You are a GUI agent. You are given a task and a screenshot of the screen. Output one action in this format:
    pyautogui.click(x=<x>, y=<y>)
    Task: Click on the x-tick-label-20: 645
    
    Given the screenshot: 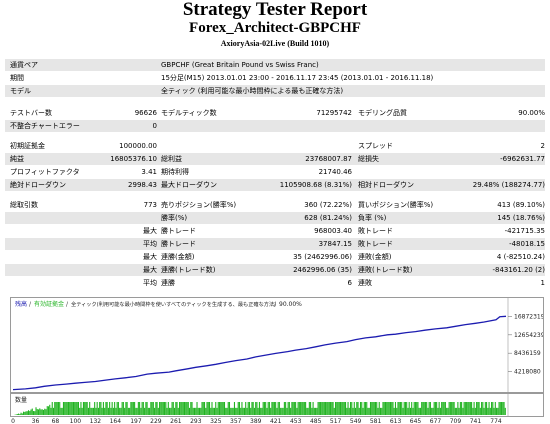 What is the action you would take?
    pyautogui.click(x=416, y=421)
    